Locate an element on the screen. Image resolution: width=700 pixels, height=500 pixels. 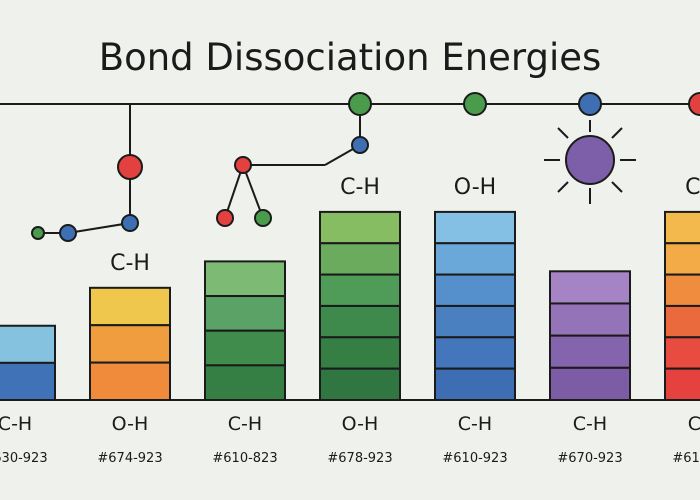
purple-sun-atom is located at coordinates (590, 160).